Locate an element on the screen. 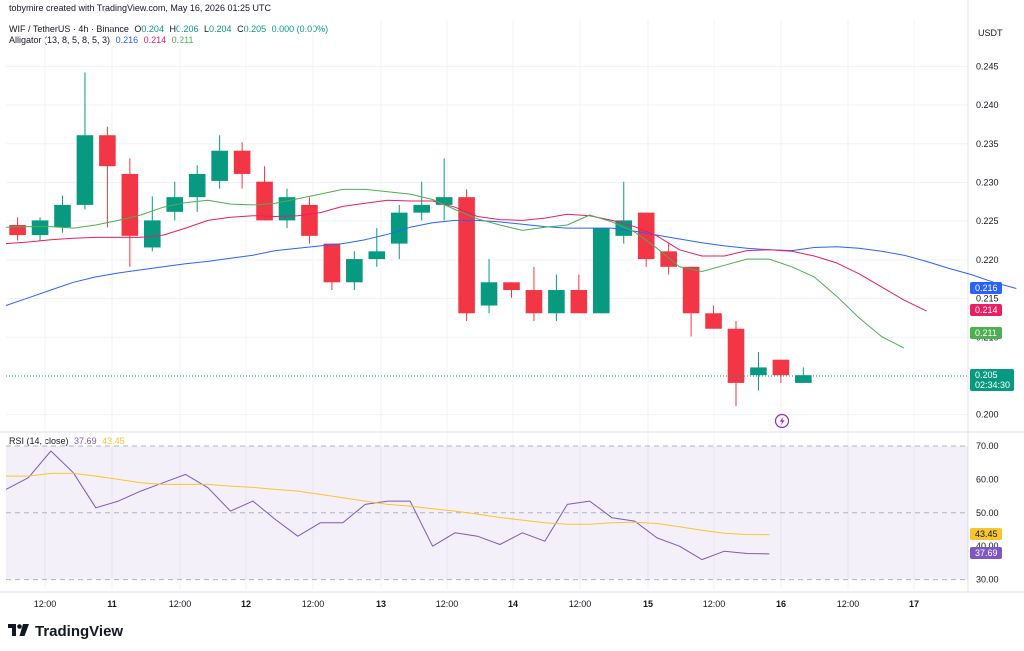 Image resolution: width=1024 pixels, height=651 pixels. rsi-badge: 37.69 is located at coordinates (986, 553).